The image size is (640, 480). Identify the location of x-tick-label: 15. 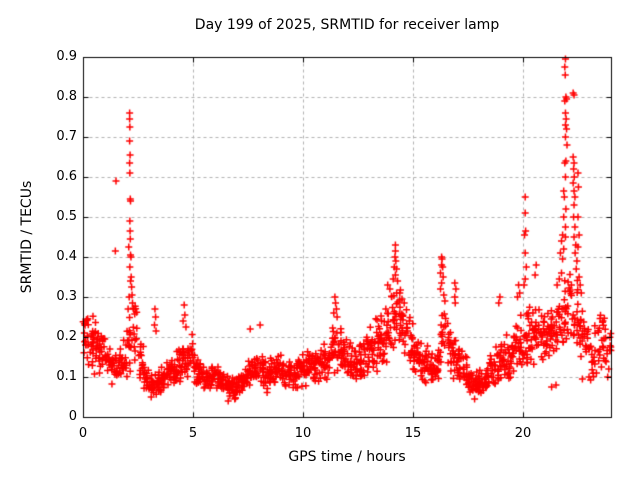
(413, 433).